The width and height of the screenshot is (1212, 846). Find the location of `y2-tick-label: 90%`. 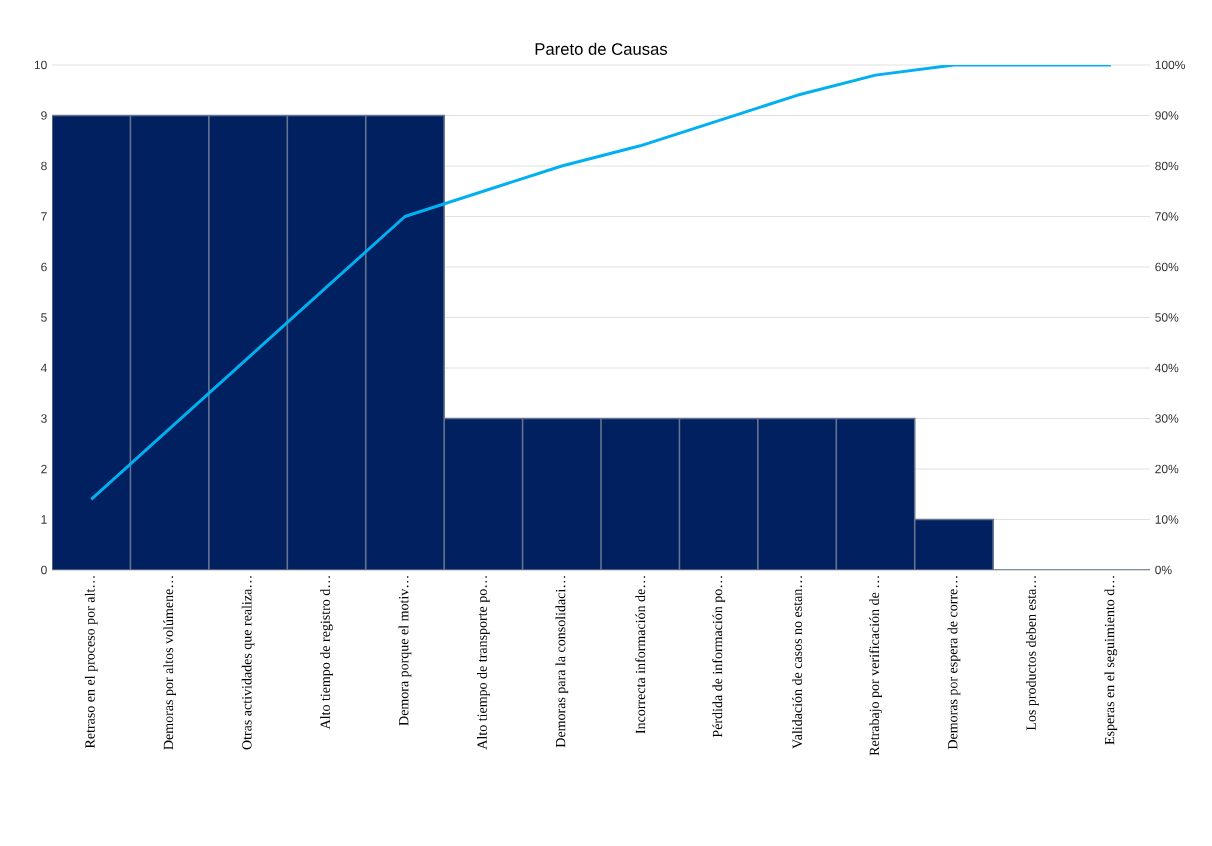

y2-tick-label: 90% is located at coordinates (1167, 115).